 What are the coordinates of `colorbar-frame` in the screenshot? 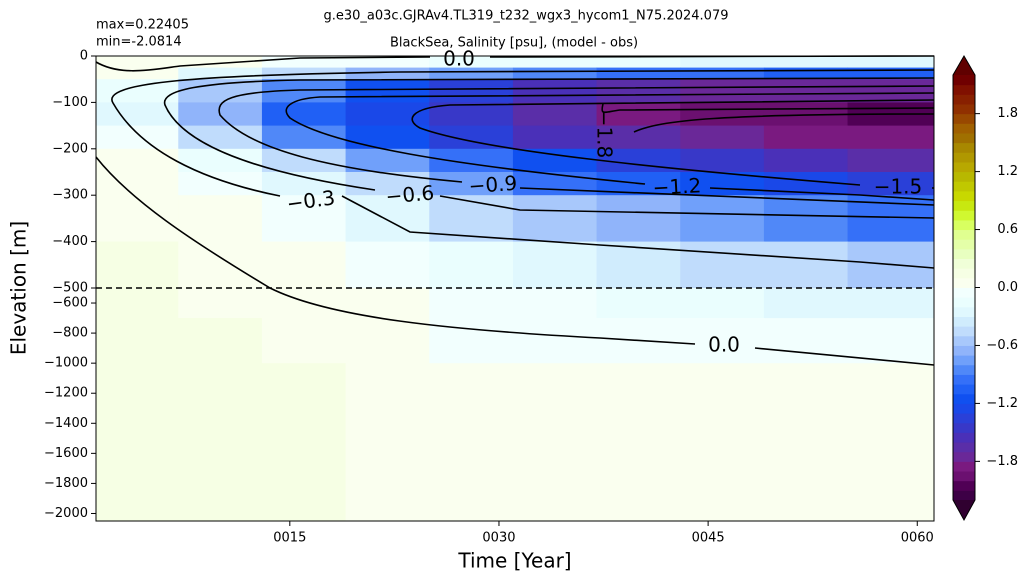 It's located at (964, 288).